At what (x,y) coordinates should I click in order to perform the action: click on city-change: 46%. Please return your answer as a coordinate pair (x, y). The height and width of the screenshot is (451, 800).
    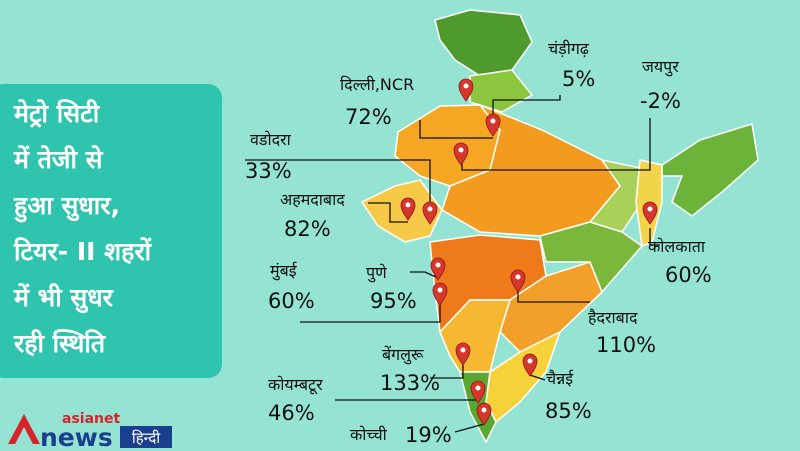
    Looking at the image, I should click on (291, 413).